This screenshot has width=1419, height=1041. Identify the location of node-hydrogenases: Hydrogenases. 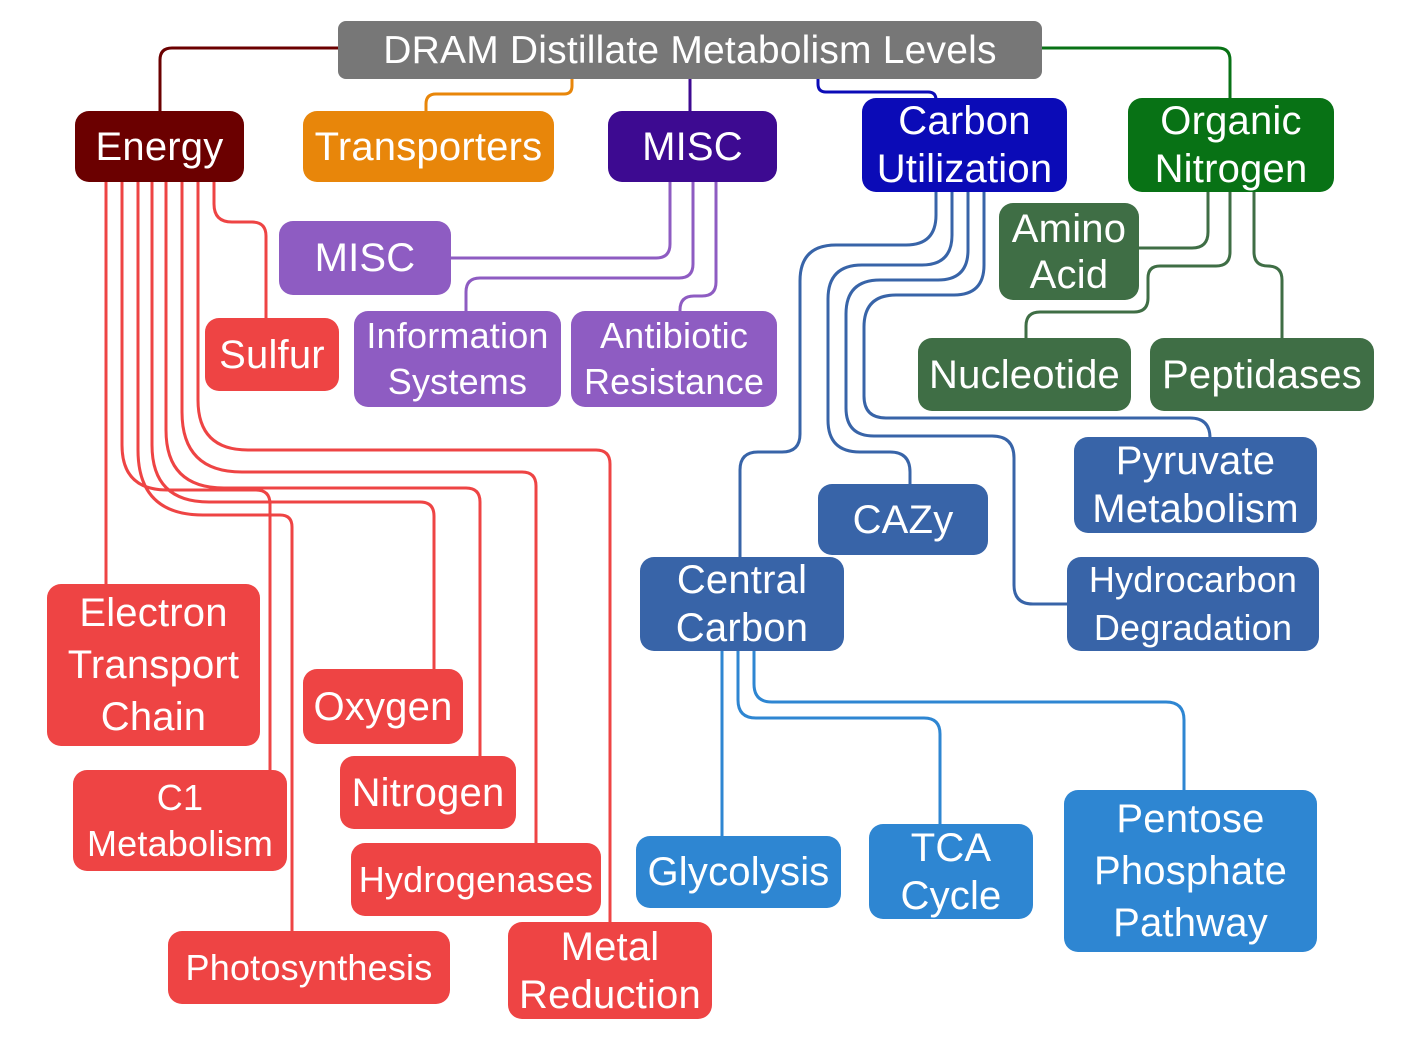
(476, 879).